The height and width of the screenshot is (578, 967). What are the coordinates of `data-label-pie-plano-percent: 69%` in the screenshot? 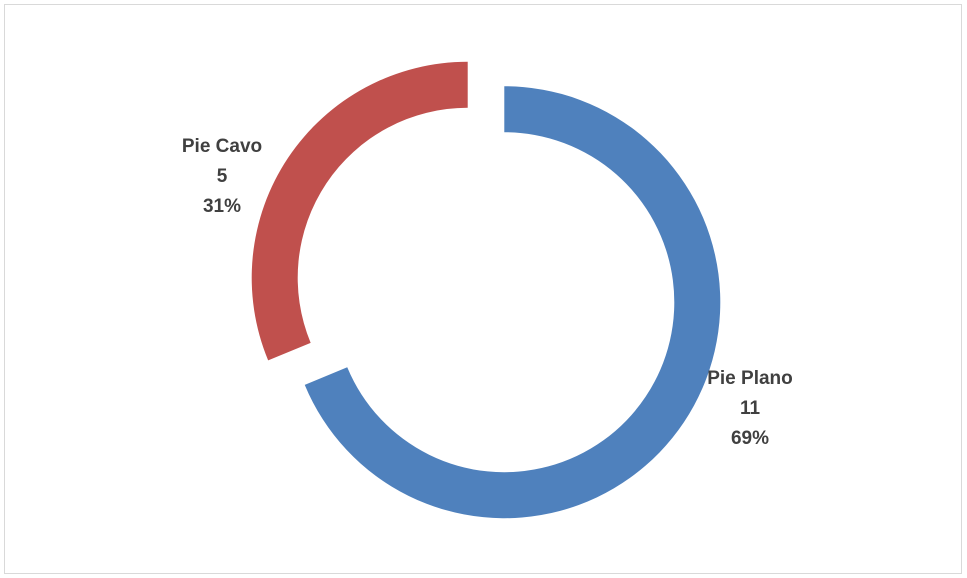 It's located at (750, 438).